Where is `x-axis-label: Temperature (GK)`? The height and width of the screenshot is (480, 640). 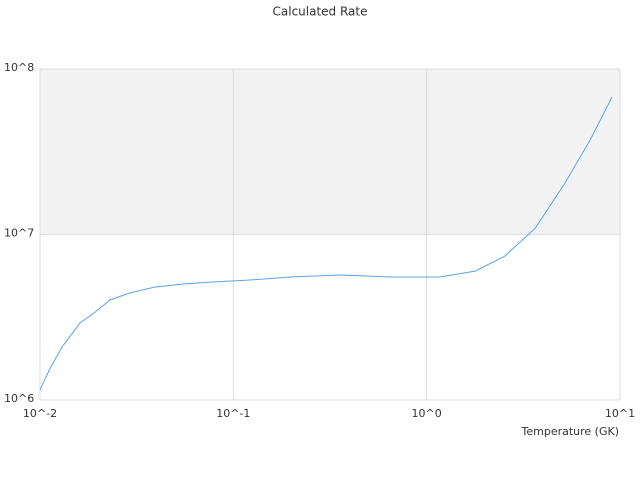 x-axis-label: Temperature (GK) is located at coordinates (570, 431).